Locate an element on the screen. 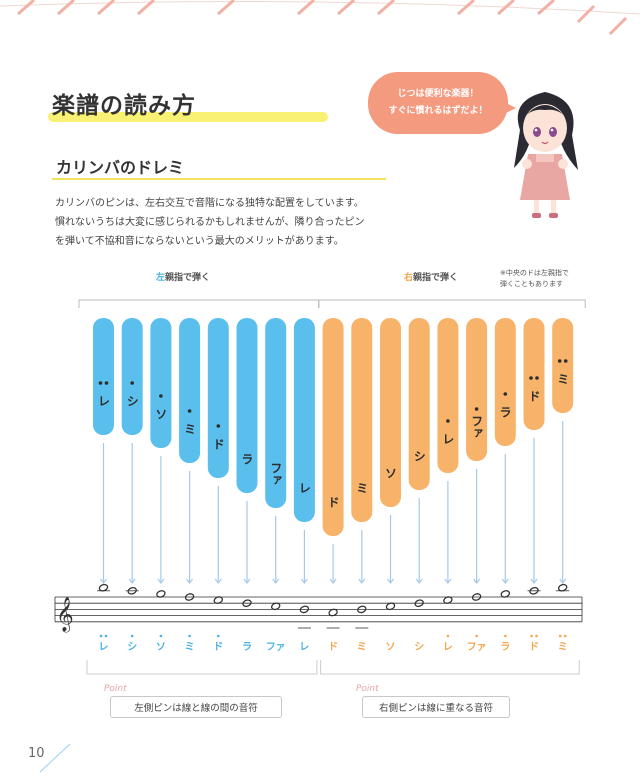  left-pin-caption: 左側ピンは線と線の間の音符 is located at coordinates (196, 707).